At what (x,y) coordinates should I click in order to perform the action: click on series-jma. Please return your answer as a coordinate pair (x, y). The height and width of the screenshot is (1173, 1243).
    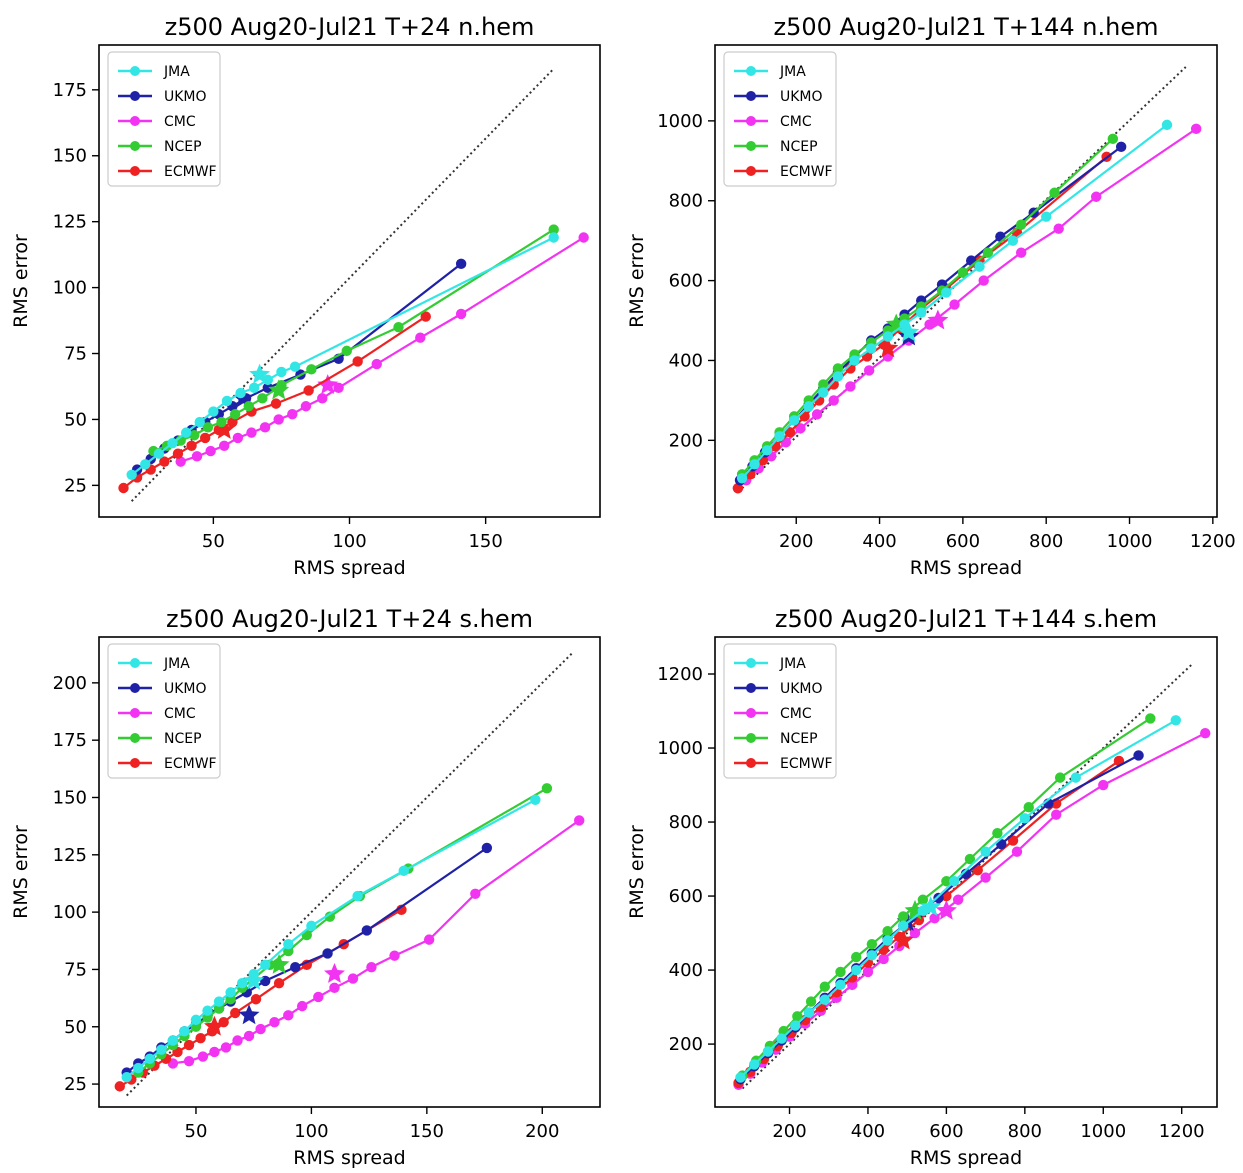
    Looking at the image, I should click on (331, 938).